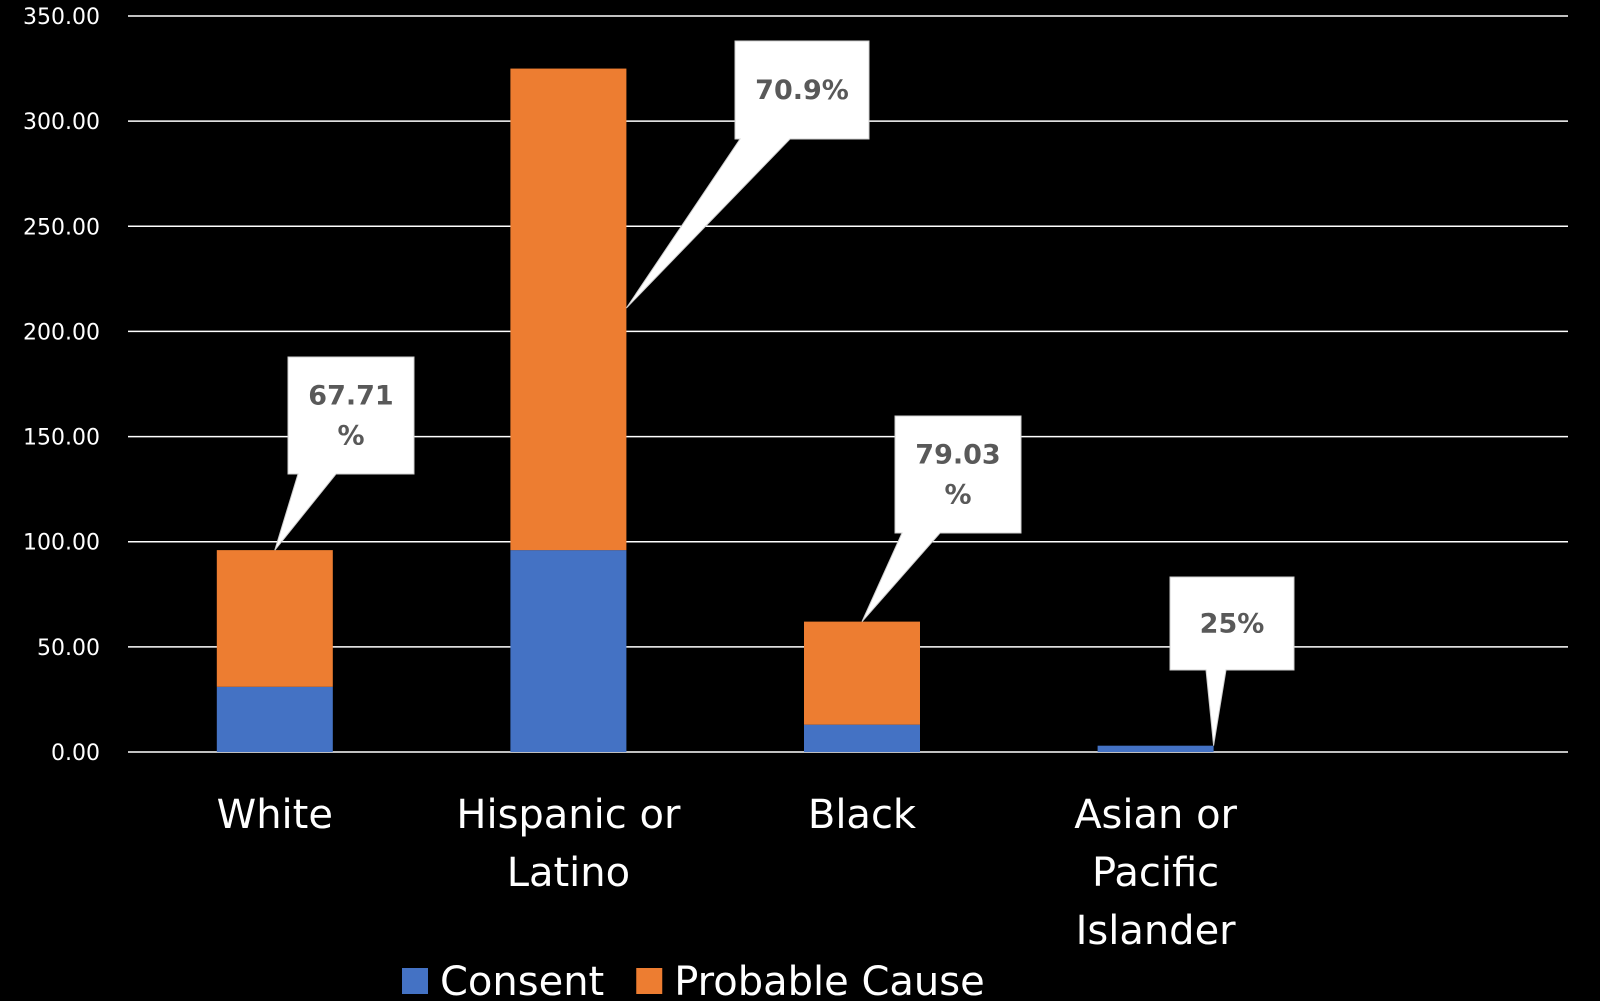 Image resolution: width=1600 pixels, height=1001 pixels. I want to click on y-tick-label: 150.00, so click(61, 438).